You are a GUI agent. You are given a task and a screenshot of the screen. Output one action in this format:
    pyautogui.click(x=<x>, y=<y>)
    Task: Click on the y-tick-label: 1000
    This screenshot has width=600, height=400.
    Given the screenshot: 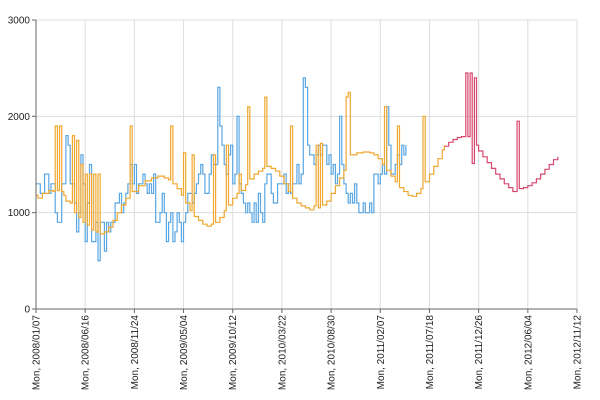 What is the action you would take?
    pyautogui.click(x=19, y=213)
    